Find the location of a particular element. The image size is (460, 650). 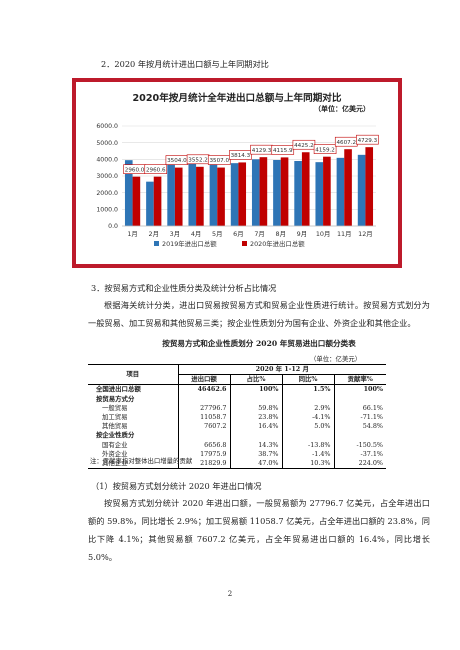

data-label: 3504.0 is located at coordinates (177, 161).